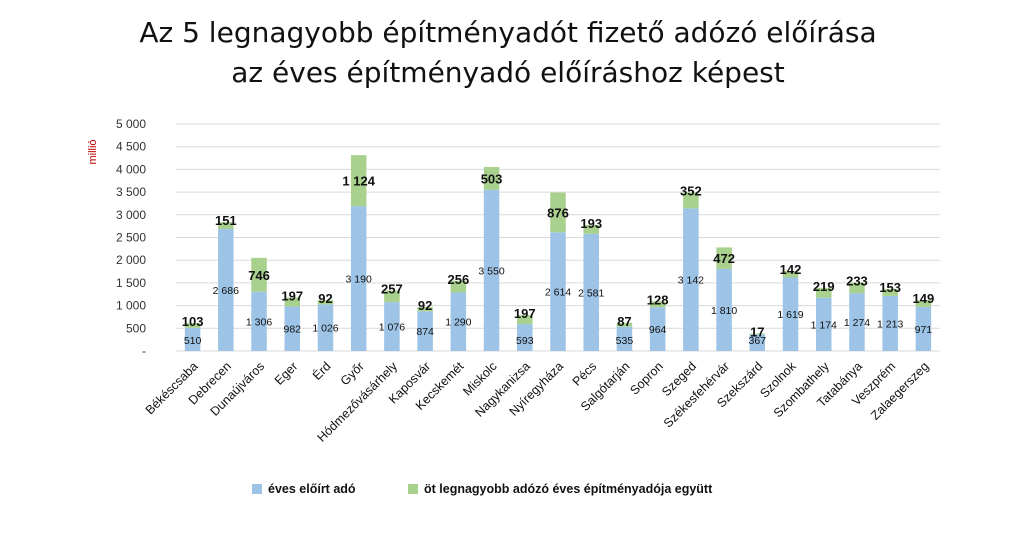 This screenshot has width=1009, height=559. I want to click on value-label-annual-tax: 3 550, so click(491, 271).